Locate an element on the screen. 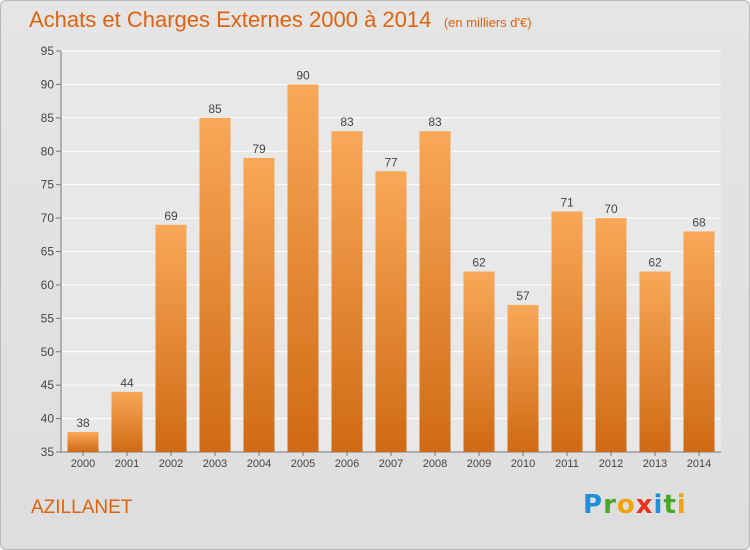 This screenshot has width=750, height=550. y-tick-label: 75 is located at coordinates (48, 185).